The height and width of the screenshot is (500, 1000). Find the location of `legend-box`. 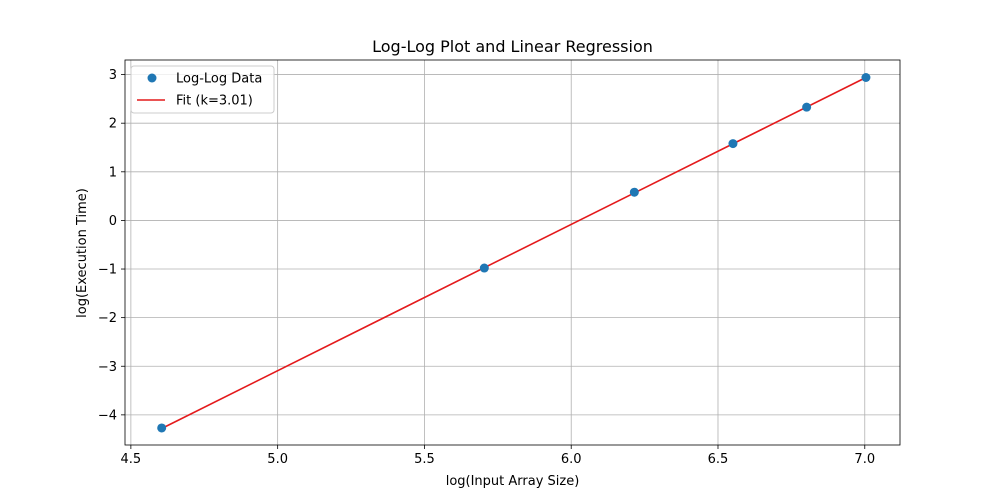

legend-box is located at coordinates (202, 89).